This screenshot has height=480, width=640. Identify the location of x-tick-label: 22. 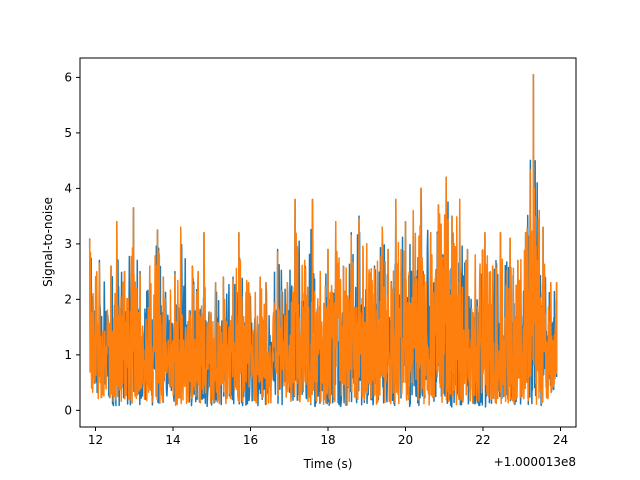
(482, 440).